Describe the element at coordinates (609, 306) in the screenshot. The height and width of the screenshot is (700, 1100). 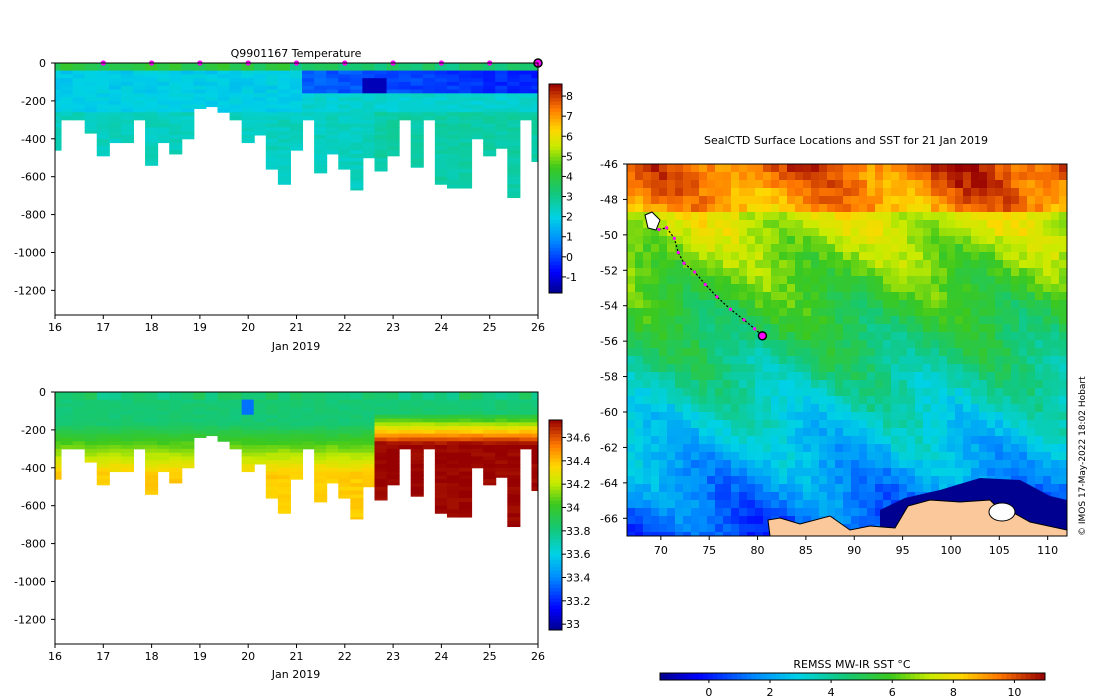
I see `map-y-tick-label: -54` at that location.